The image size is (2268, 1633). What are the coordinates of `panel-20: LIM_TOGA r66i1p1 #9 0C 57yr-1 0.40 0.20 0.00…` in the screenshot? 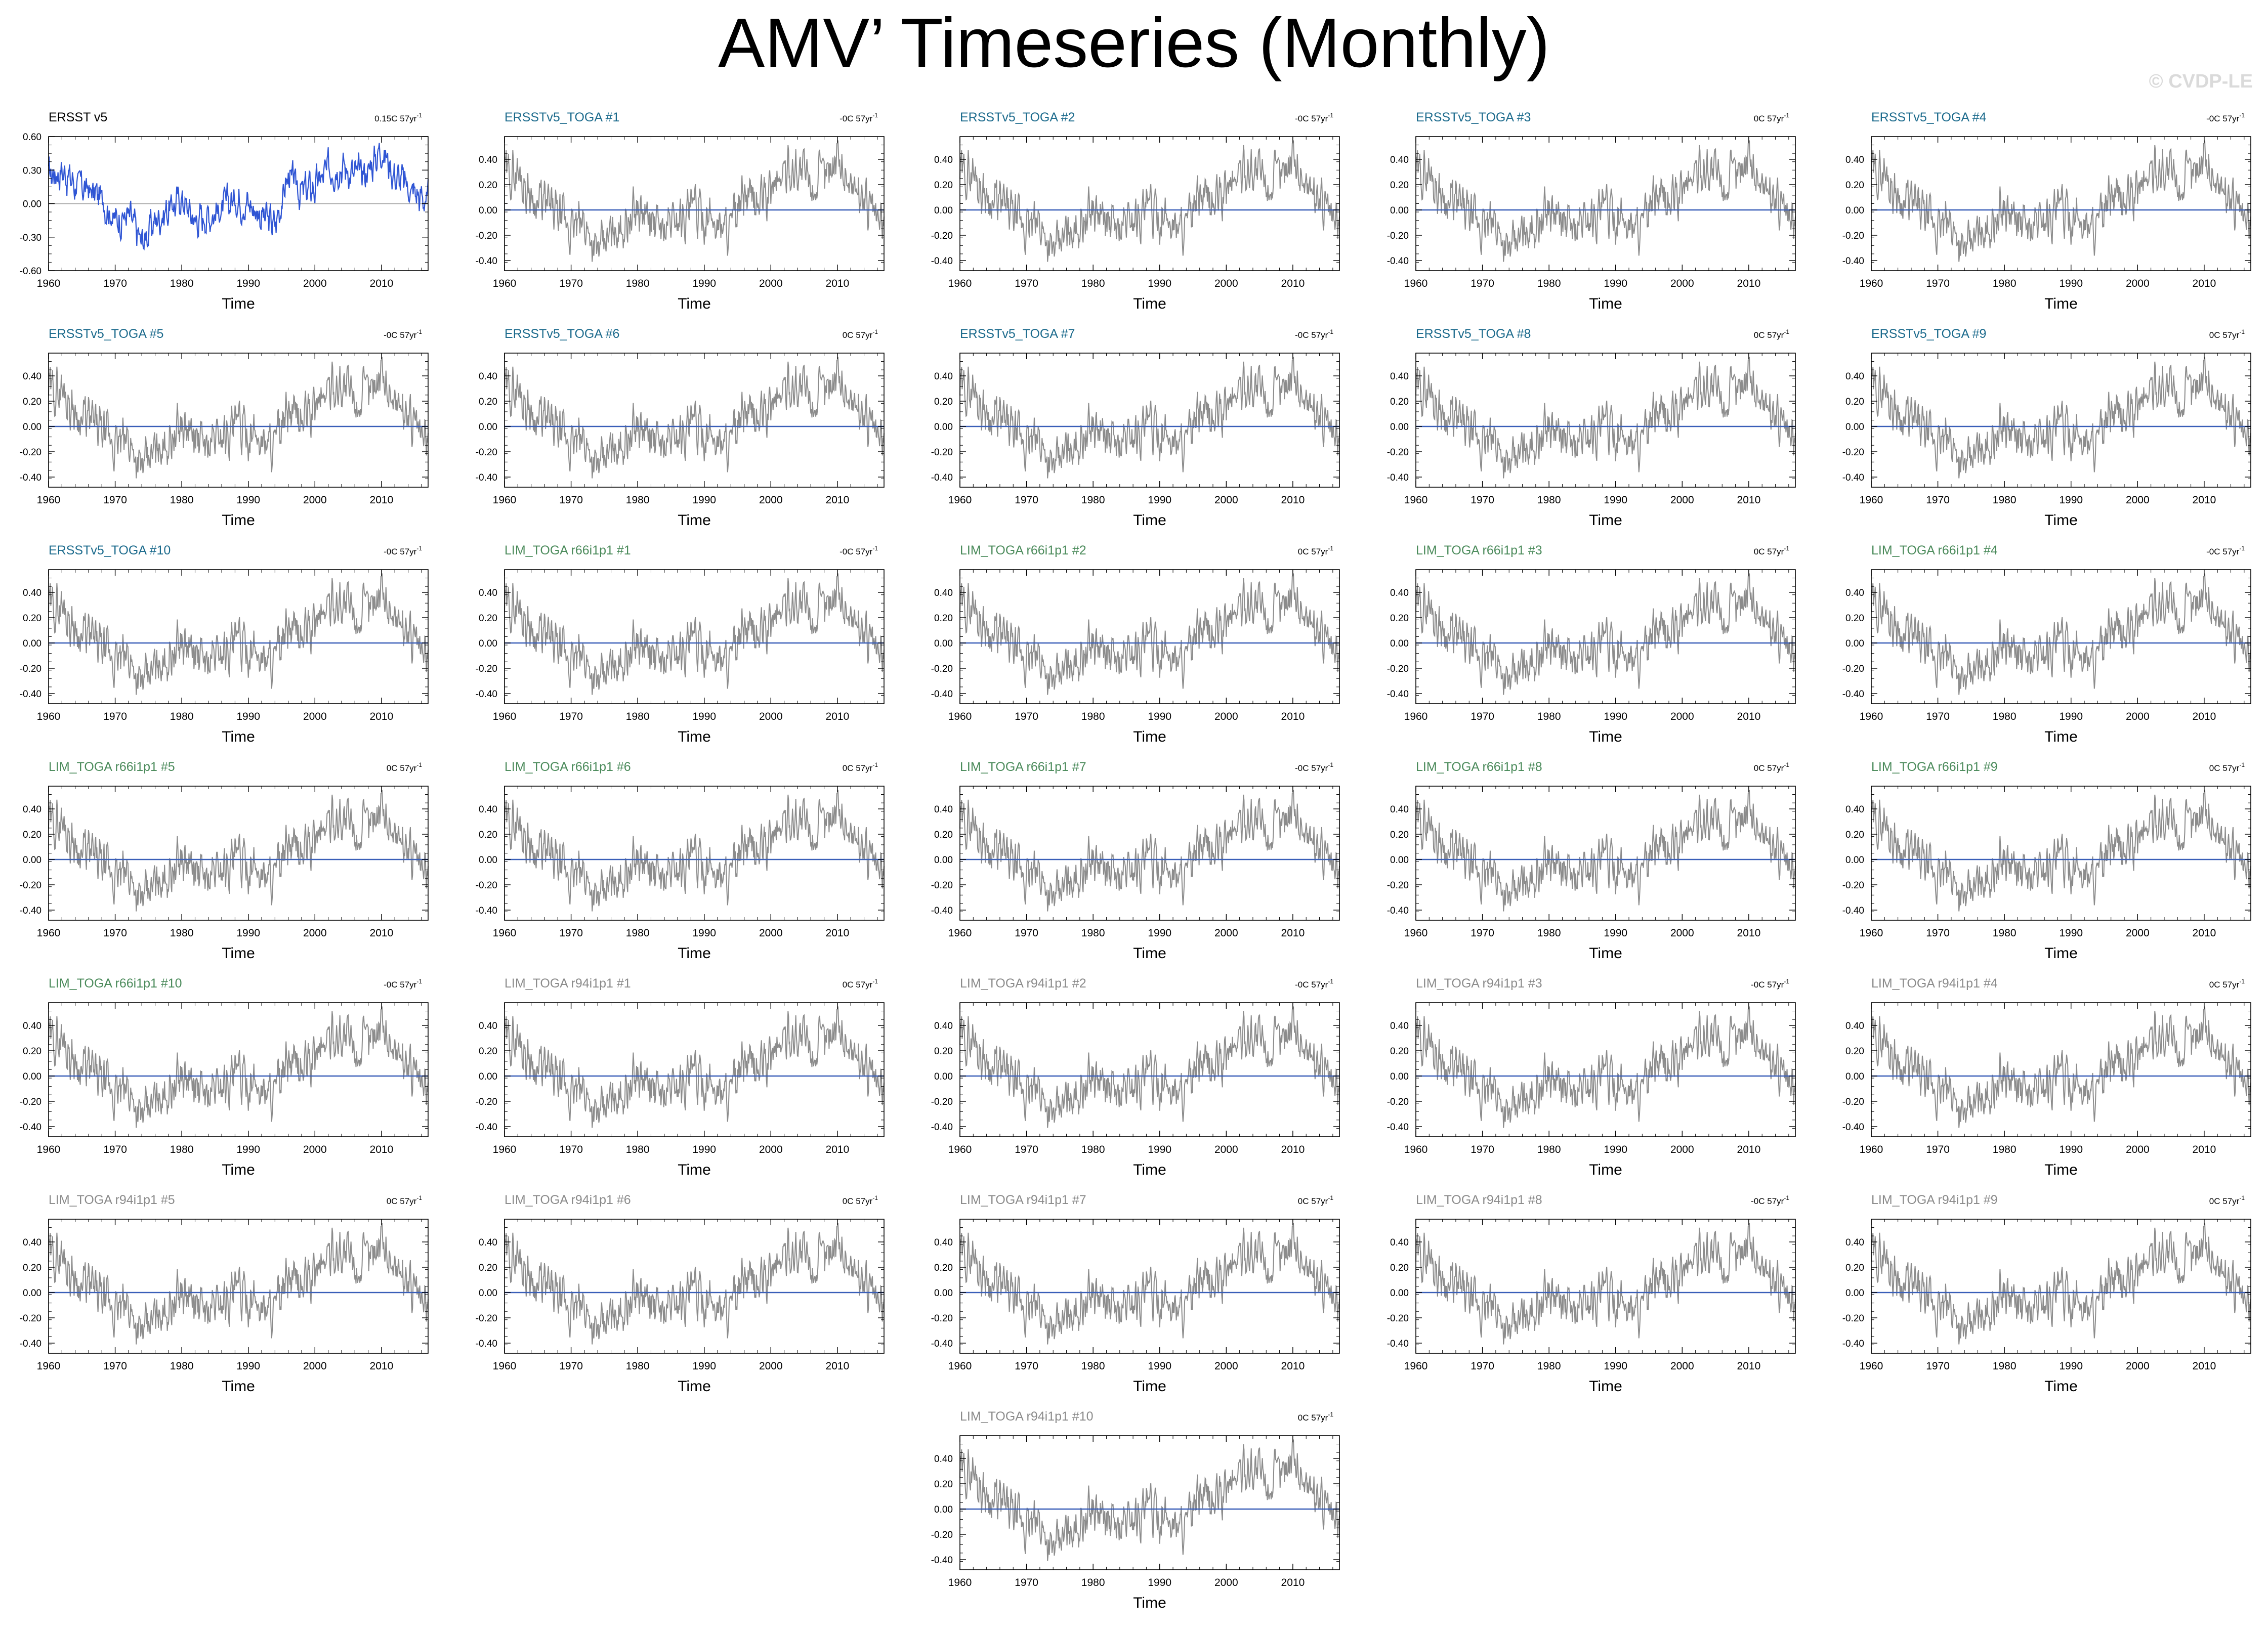 It's located at (2046, 861).